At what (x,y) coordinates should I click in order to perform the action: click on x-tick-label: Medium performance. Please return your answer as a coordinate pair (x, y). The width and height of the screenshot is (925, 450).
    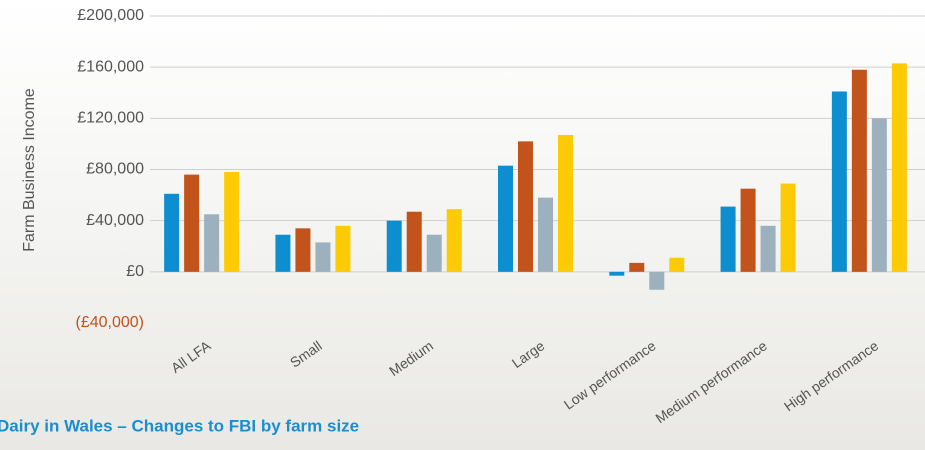
    Looking at the image, I should click on (711, 381).